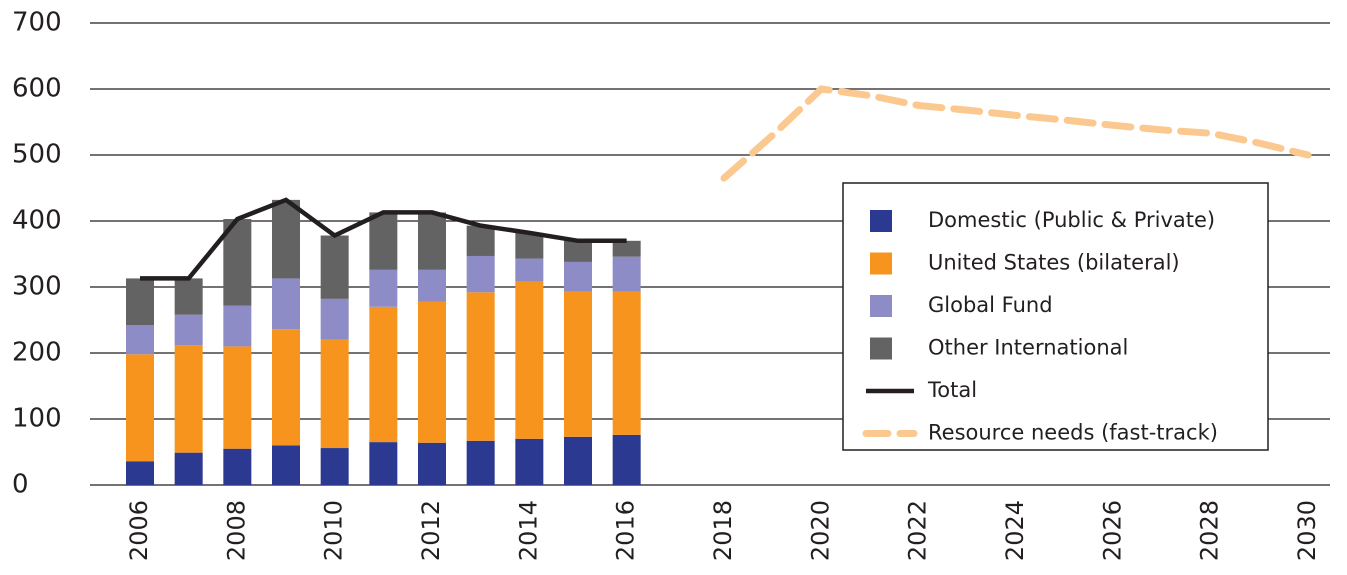 This screenshot has width=1347, height=575. I want to click on y-tick-label: 700, so click(37, 23).